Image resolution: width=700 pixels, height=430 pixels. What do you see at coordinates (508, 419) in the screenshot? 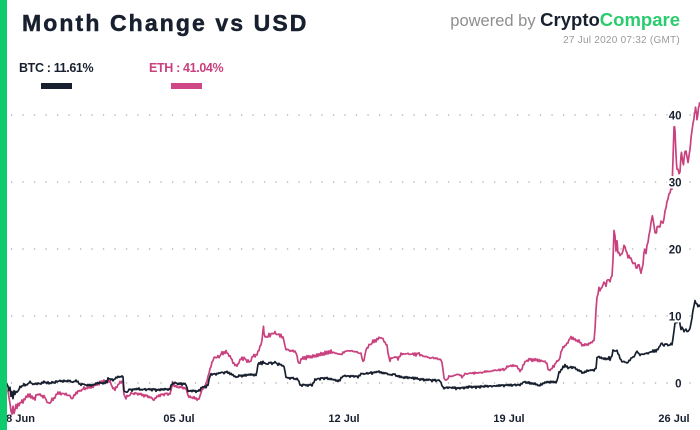
I see `svg-text: 19 Jul` at bounding box center [508, 419].